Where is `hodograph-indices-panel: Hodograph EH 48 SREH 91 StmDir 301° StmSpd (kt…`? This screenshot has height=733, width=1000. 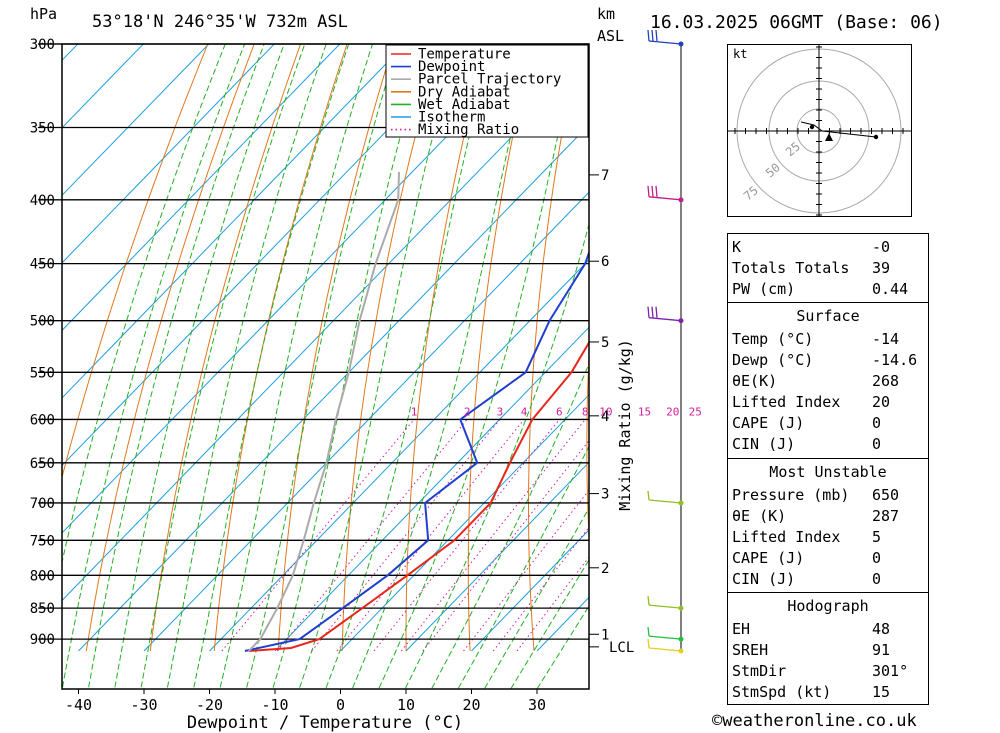
hodograph-indices-panel: Hodograph EH 48 SREH 91 StmDir 301° StmSpd (kt… is located at coordinates (828, 648).